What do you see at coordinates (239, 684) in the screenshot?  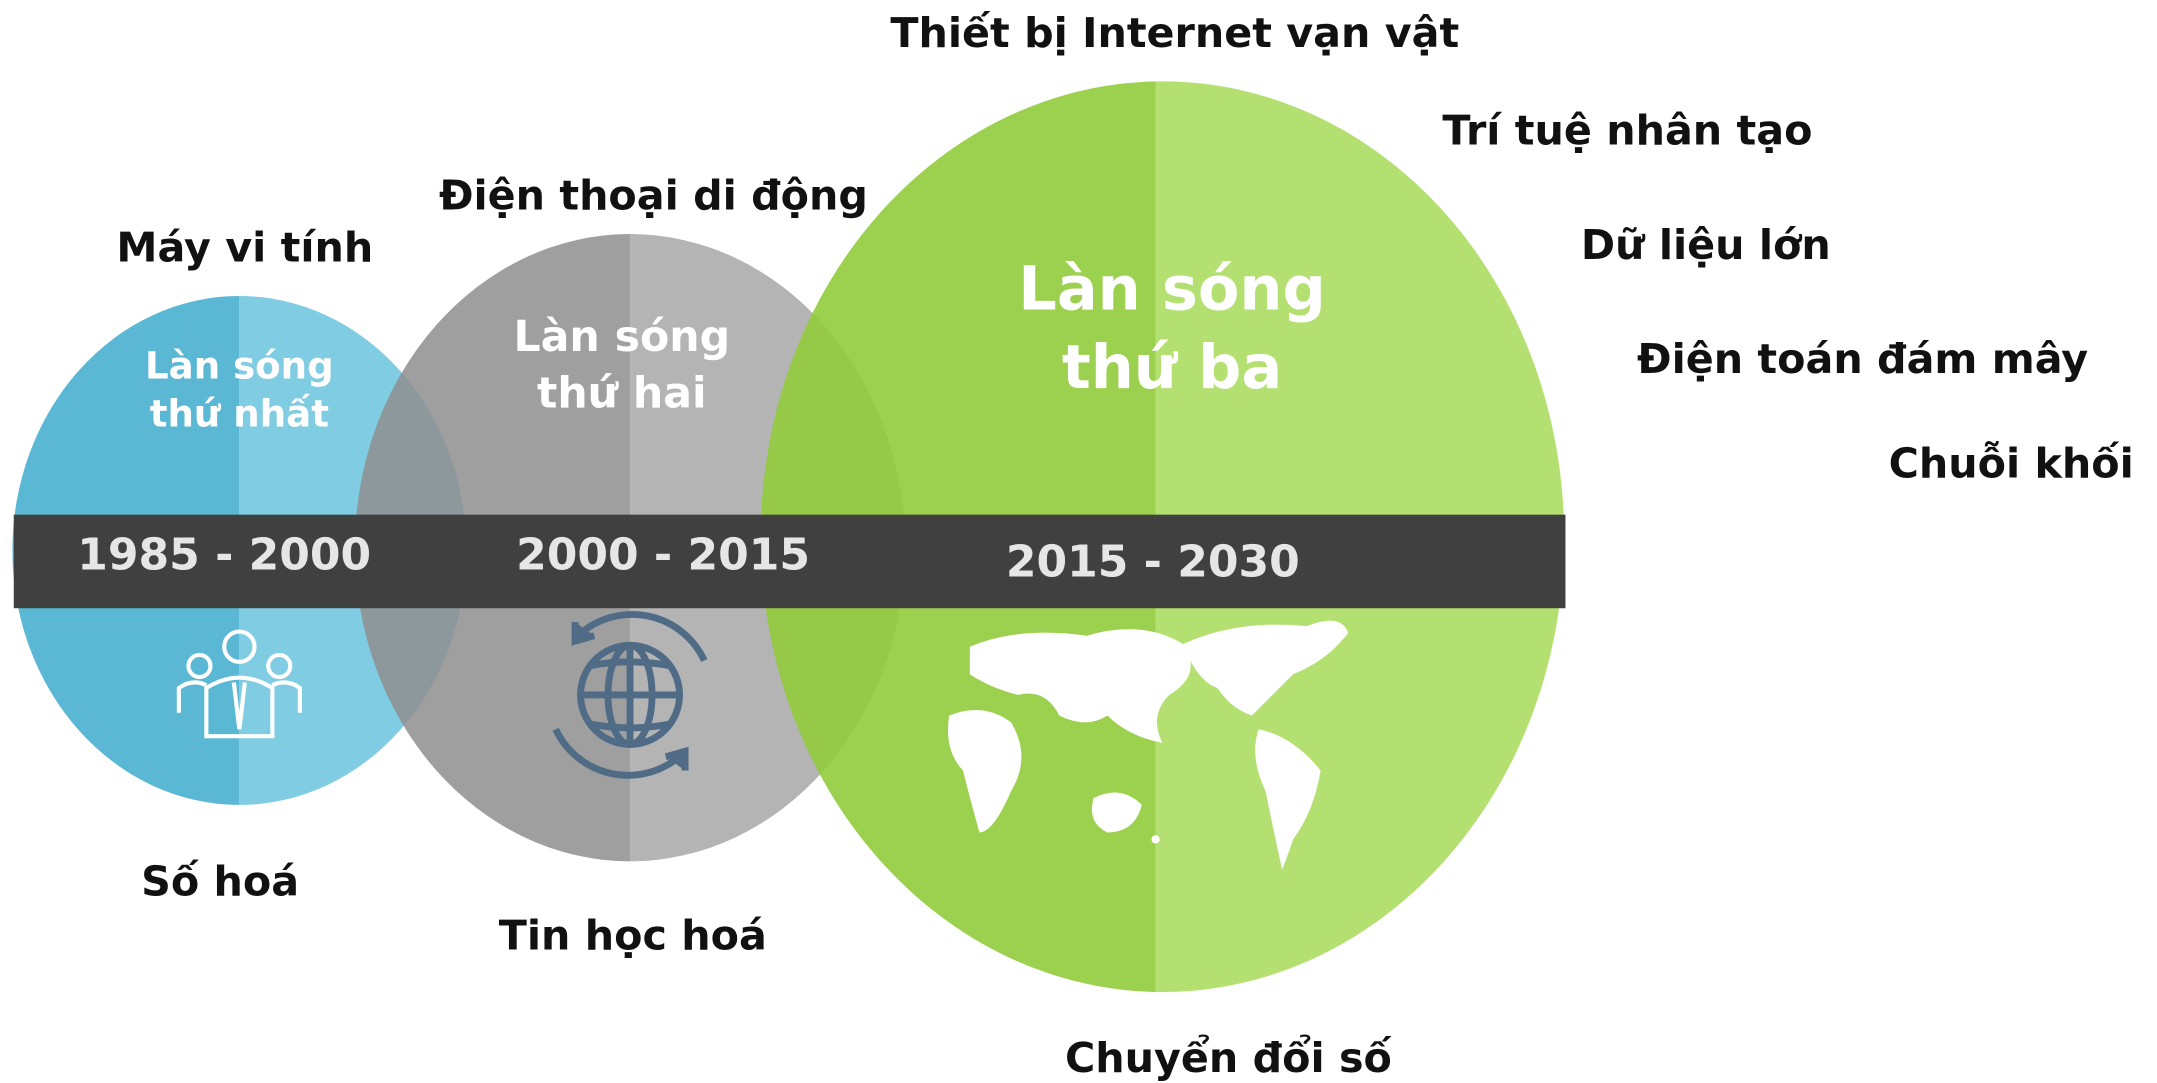 I see `people-icon` at bounding box center [239, 684].